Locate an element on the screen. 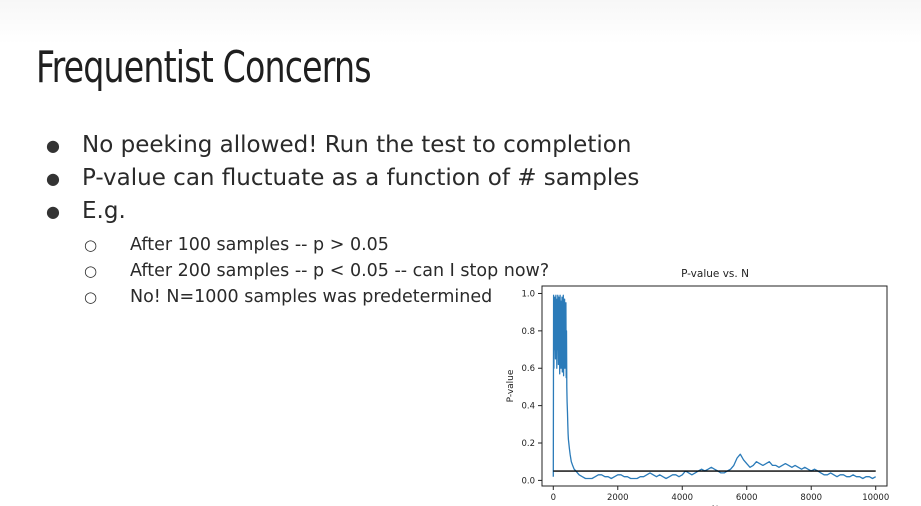  sub-bullet-item: No! N=1000 samples was predetermined is located at coordinates (361, 297).